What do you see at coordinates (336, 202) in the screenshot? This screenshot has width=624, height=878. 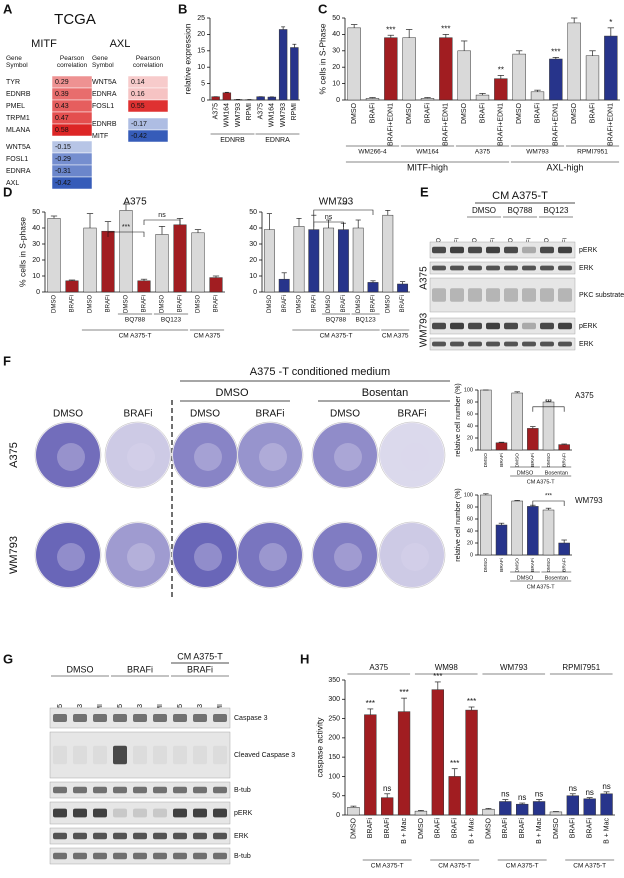 I see `chart-title: WM793` at bounding box center [336, 202].